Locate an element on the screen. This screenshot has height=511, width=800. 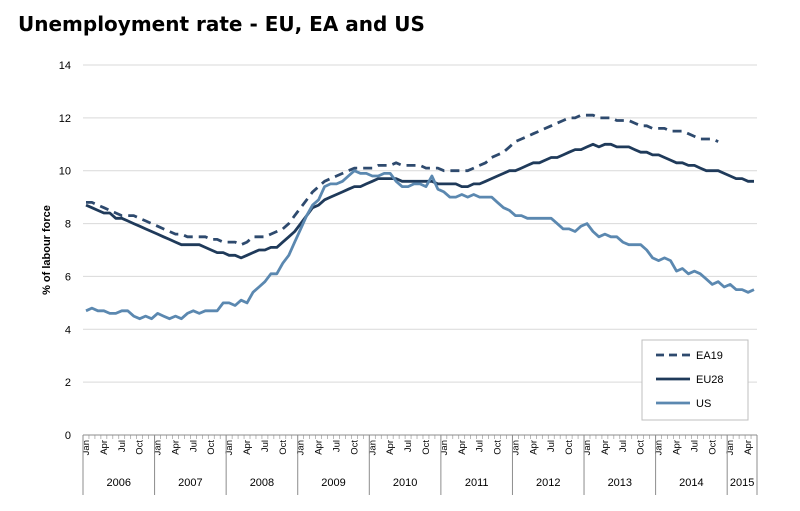
year-label: 2014 is located at coordinates (691, 483).